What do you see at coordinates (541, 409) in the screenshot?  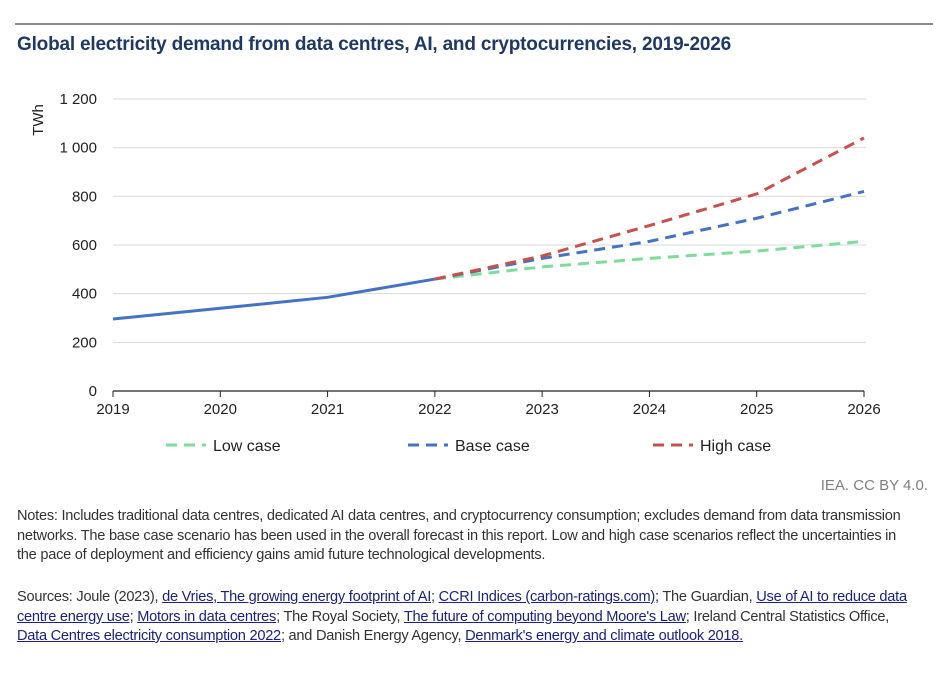 I see `x-tick-label: 2023` at bounding box center [541, 409].